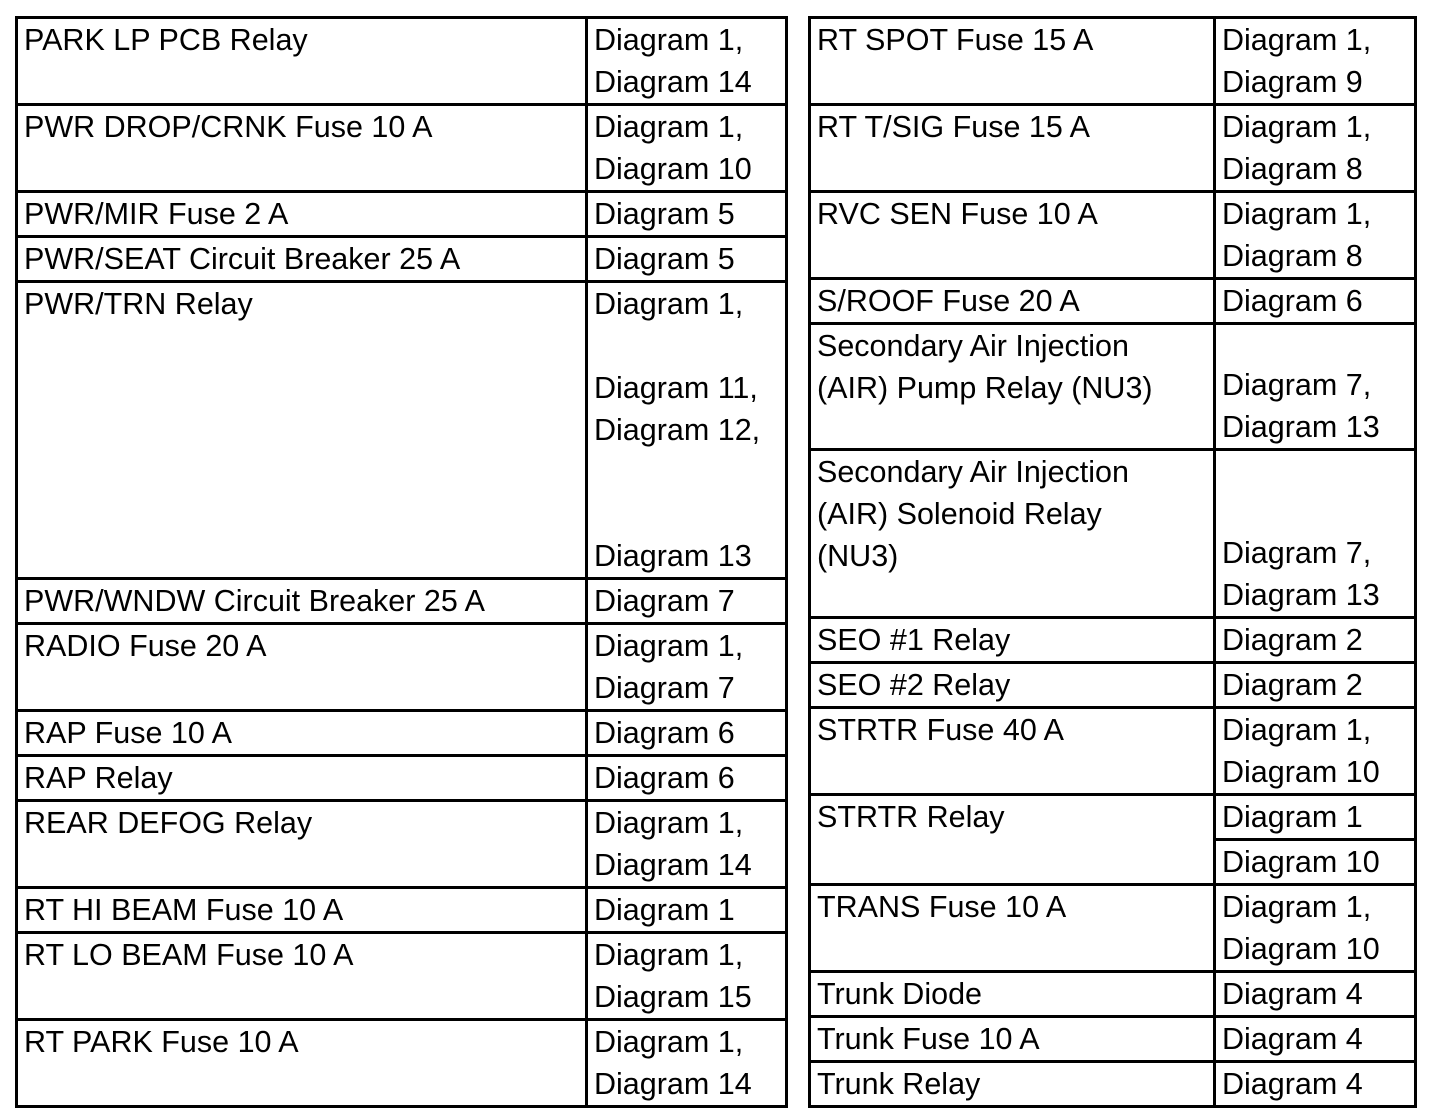 Image resolution: width=1430 pixels, height=1108 pixels. I want to click on table-row: RAP Relay Diagram 6, so click(401, 778).